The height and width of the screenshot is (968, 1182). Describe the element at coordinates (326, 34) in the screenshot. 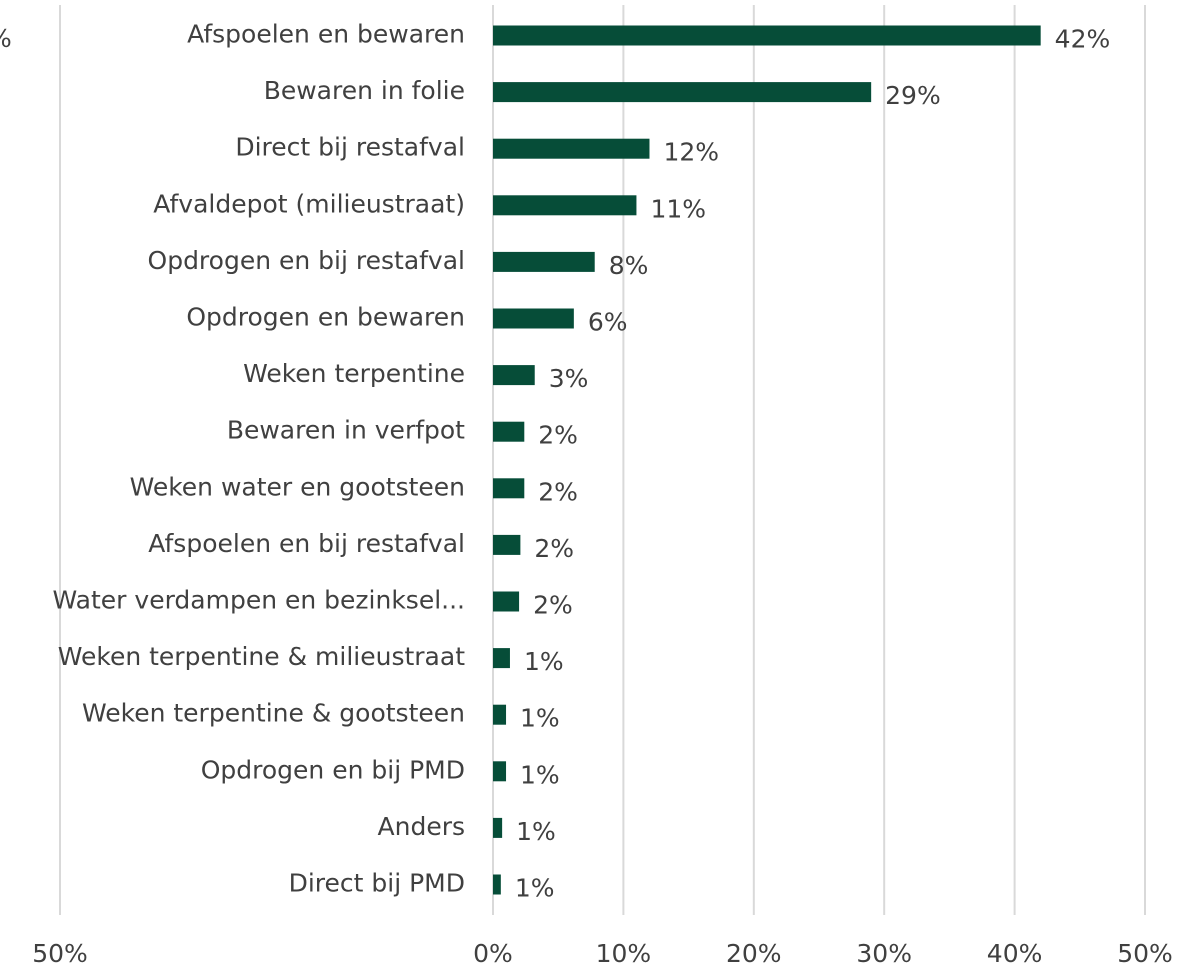

I see `y-tick-label: Afspoelen en bewaren` at that location.